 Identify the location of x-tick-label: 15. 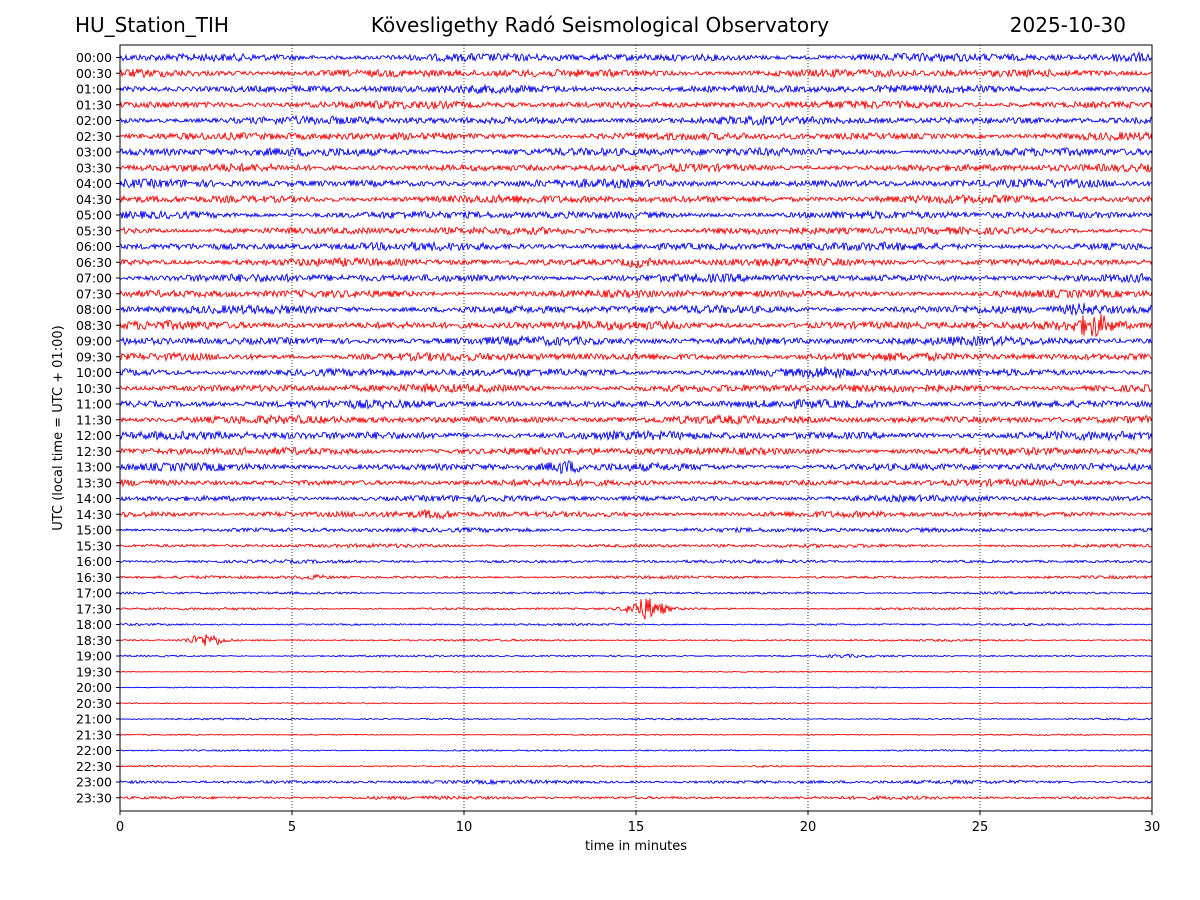
(636, 827).